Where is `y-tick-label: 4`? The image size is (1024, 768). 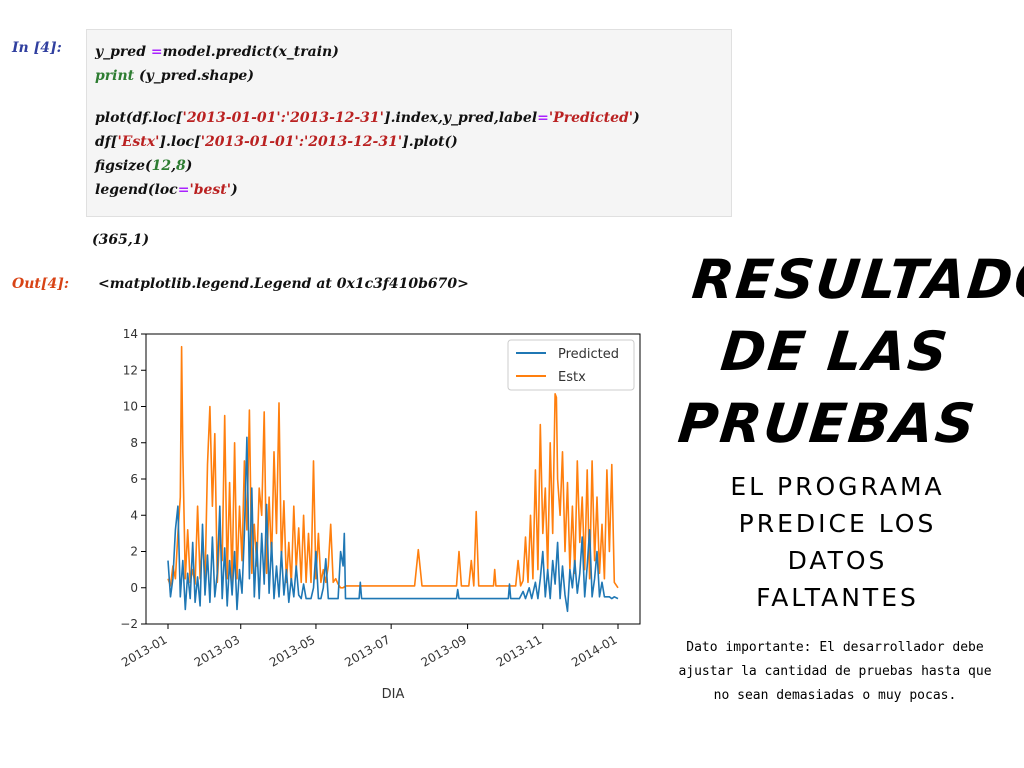
y-tick-label: 4 is located at coordinates (134, 515).